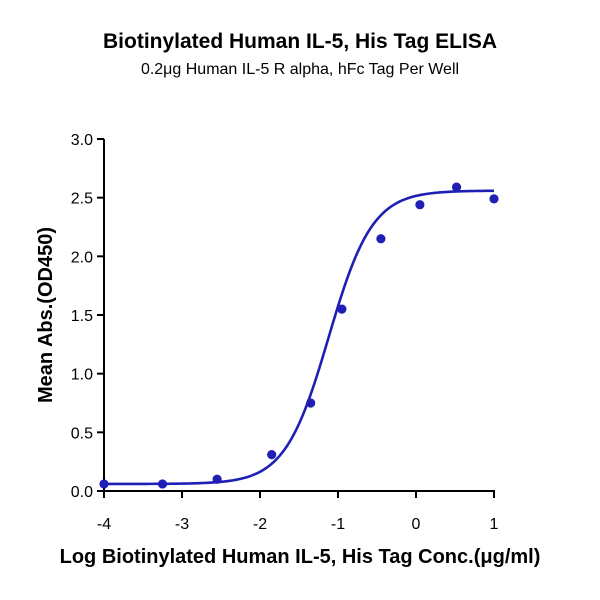 The image size is (600, 600). What do you see at coordinates (494, 524) in the screenshot?
I see `x-tick-label: 1` at bounding box center [494, 524].